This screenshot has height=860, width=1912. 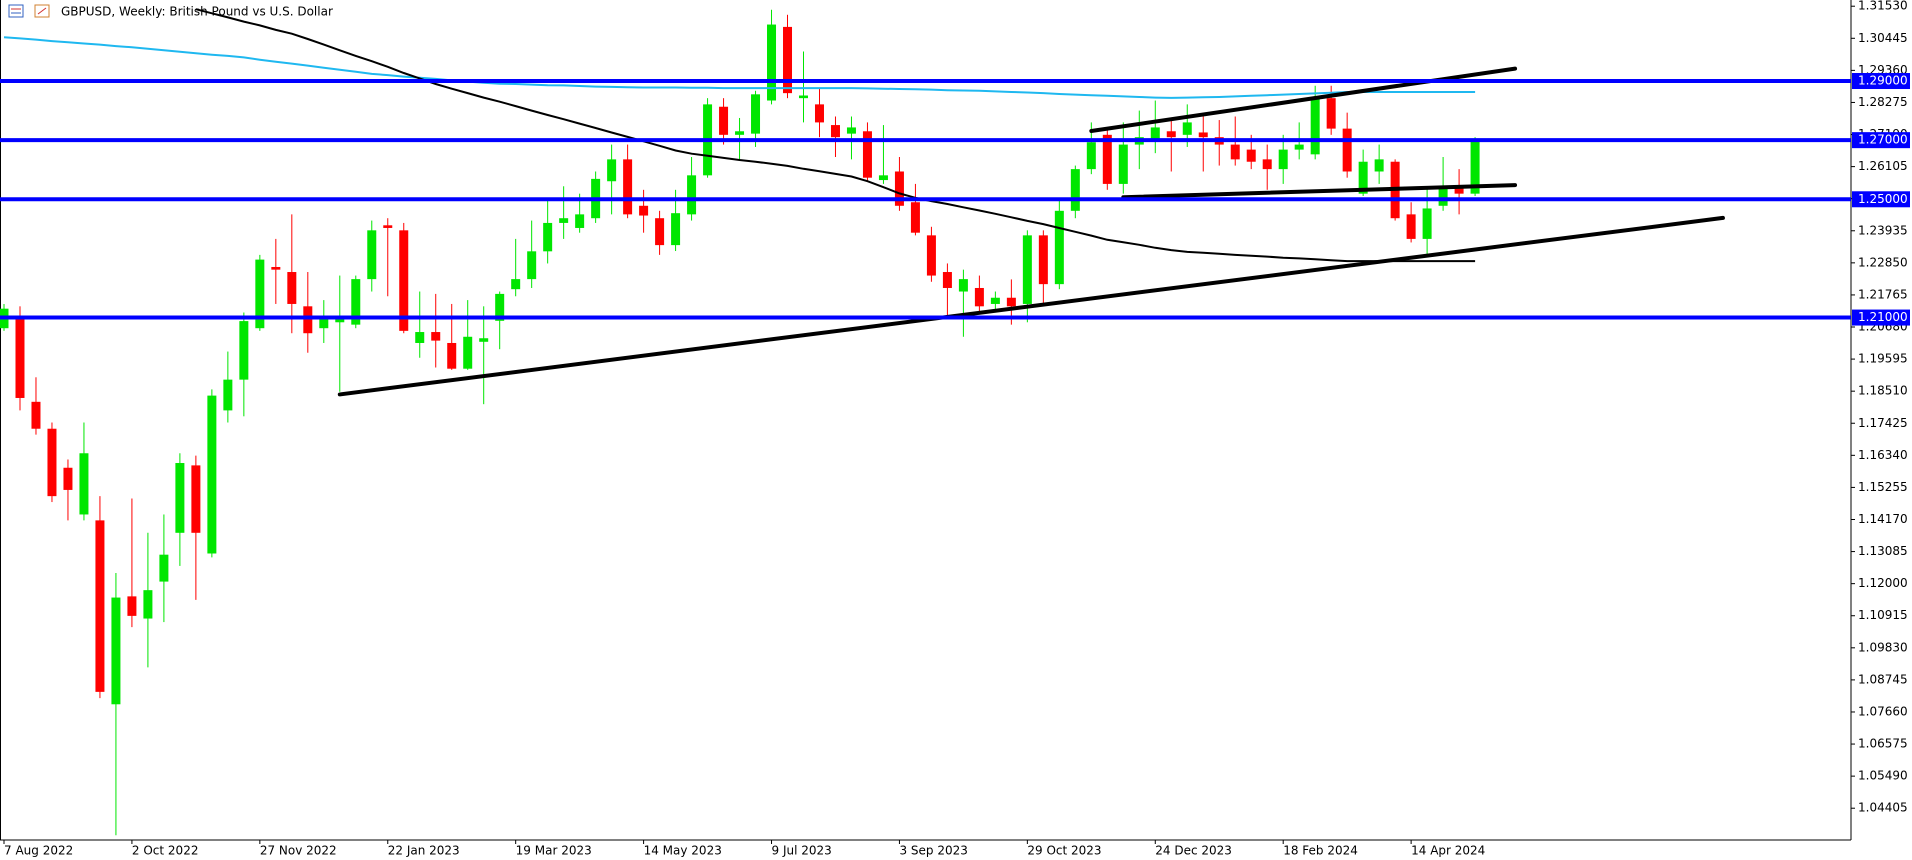 I want to click on price-tick-label: 1.31530, so click(x=1883, y=6).